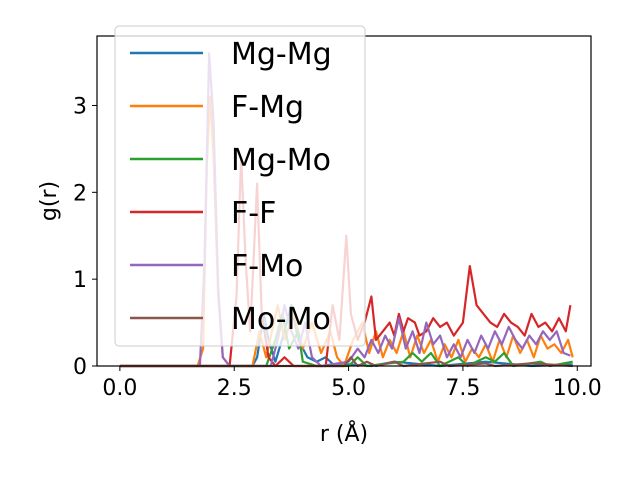 This screenshot has height=480, width=640. Describe the element at coordinates (49, 201) in the screenshot. I see `y-axis-label: g(r)` at that location.